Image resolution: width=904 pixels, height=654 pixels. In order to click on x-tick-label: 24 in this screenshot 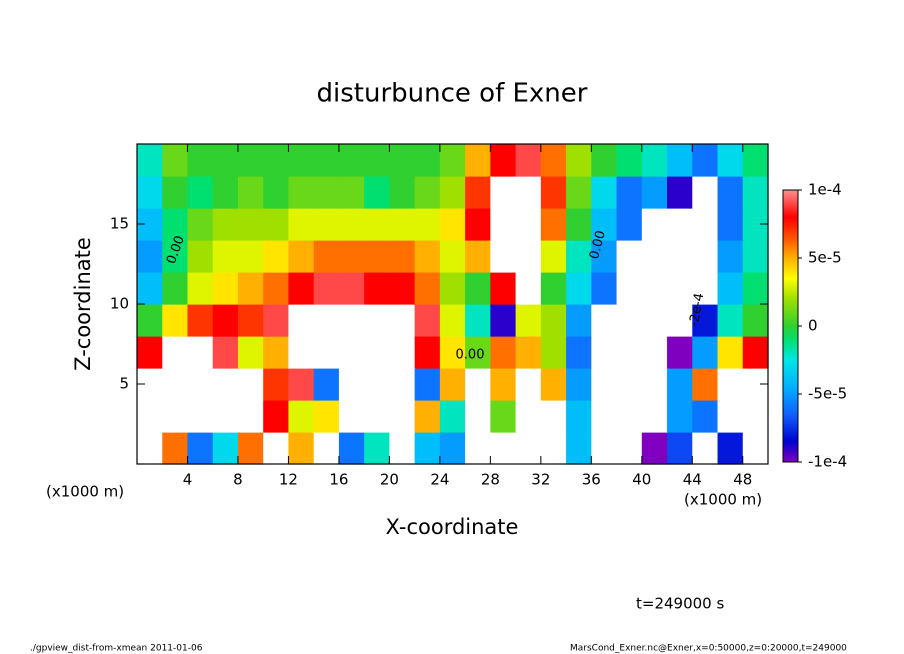, I will do `click(439, 480)`.